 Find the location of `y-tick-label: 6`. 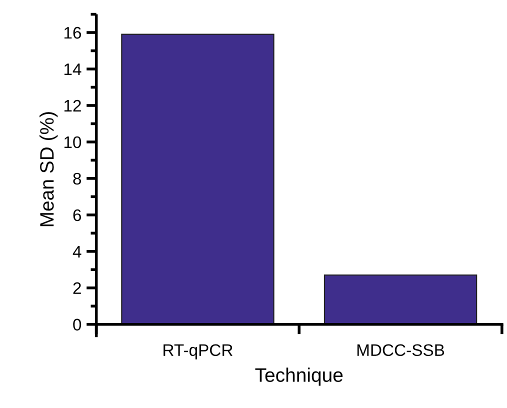

y-tick-label: 6 is located at coordinates (77, 215).